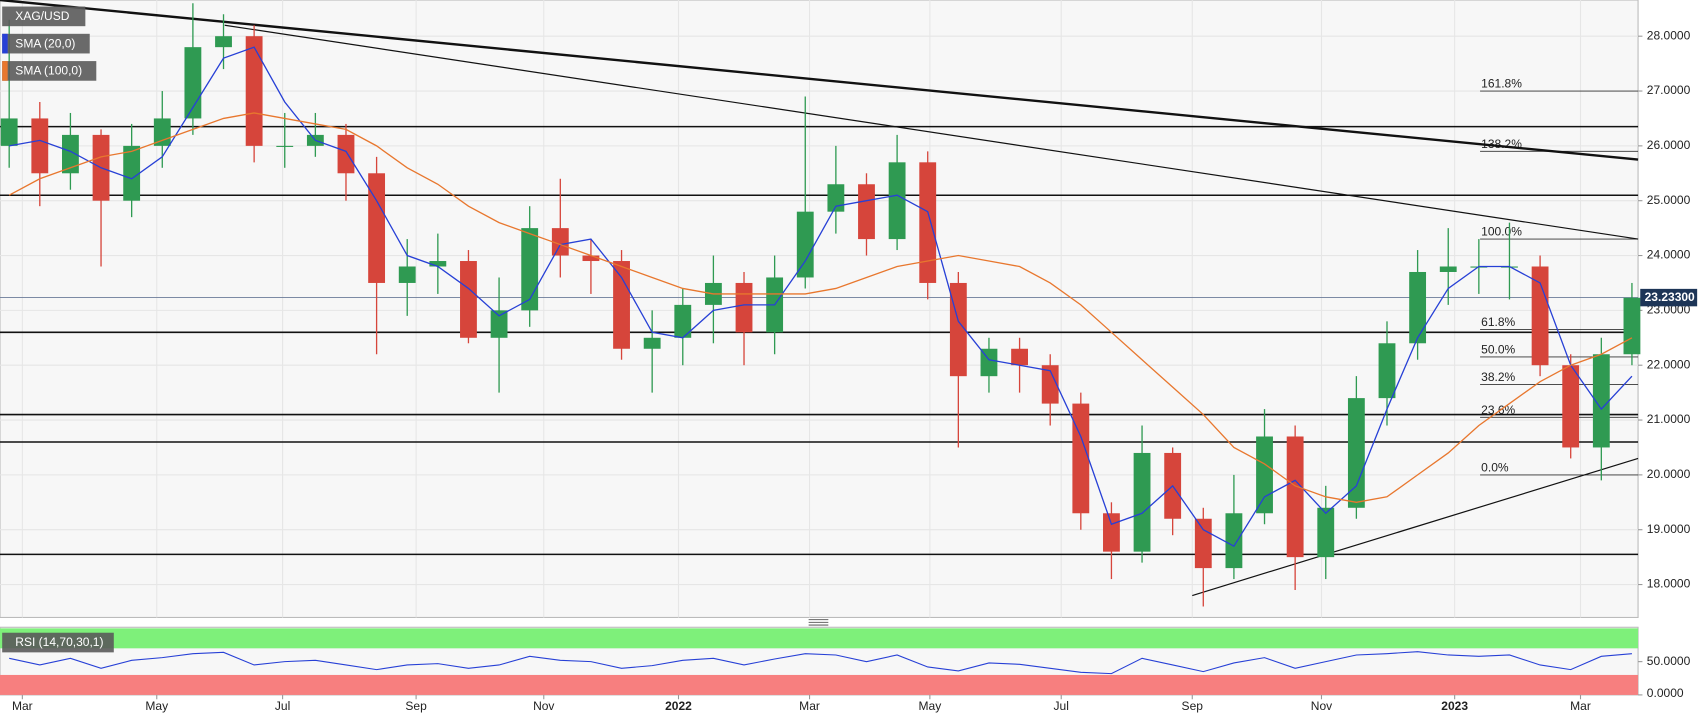 Image resolution: width=1707 pixels, height=720 pixels. I want to click on legend-label: SMA (100,0), so click(48, 71).